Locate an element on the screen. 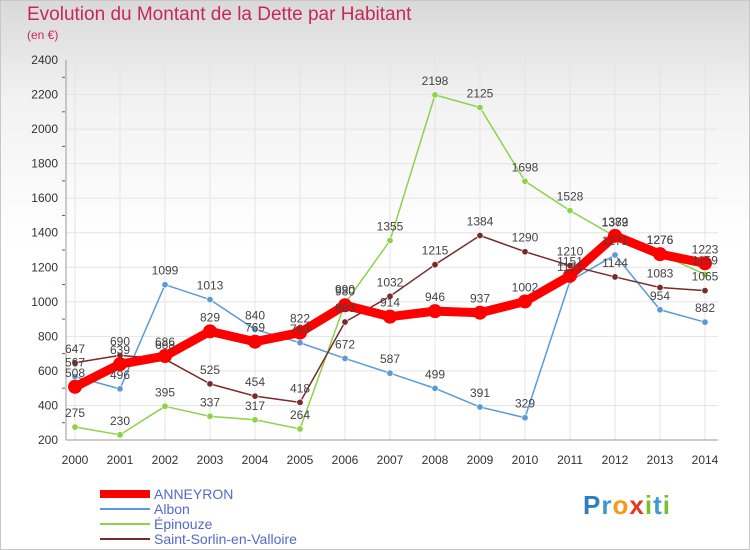  point-anneyron-2010 is located at coordinates (525, 301).